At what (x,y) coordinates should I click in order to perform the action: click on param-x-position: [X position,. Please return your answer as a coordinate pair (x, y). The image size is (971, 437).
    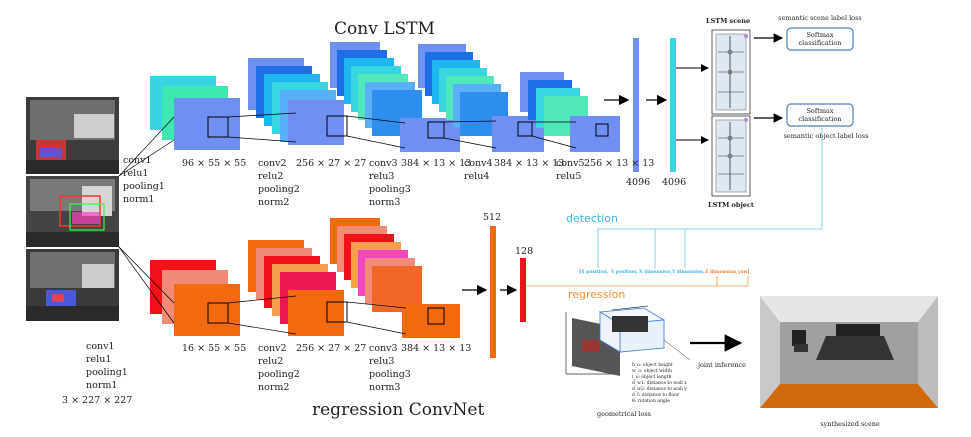
    Looking at the image, I should click on (594, 272).